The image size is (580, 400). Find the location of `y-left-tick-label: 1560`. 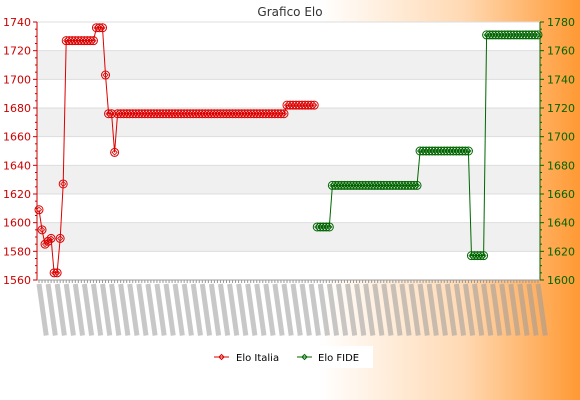

y-left-tick-label: 1560 is located at coordinates (17, 280).